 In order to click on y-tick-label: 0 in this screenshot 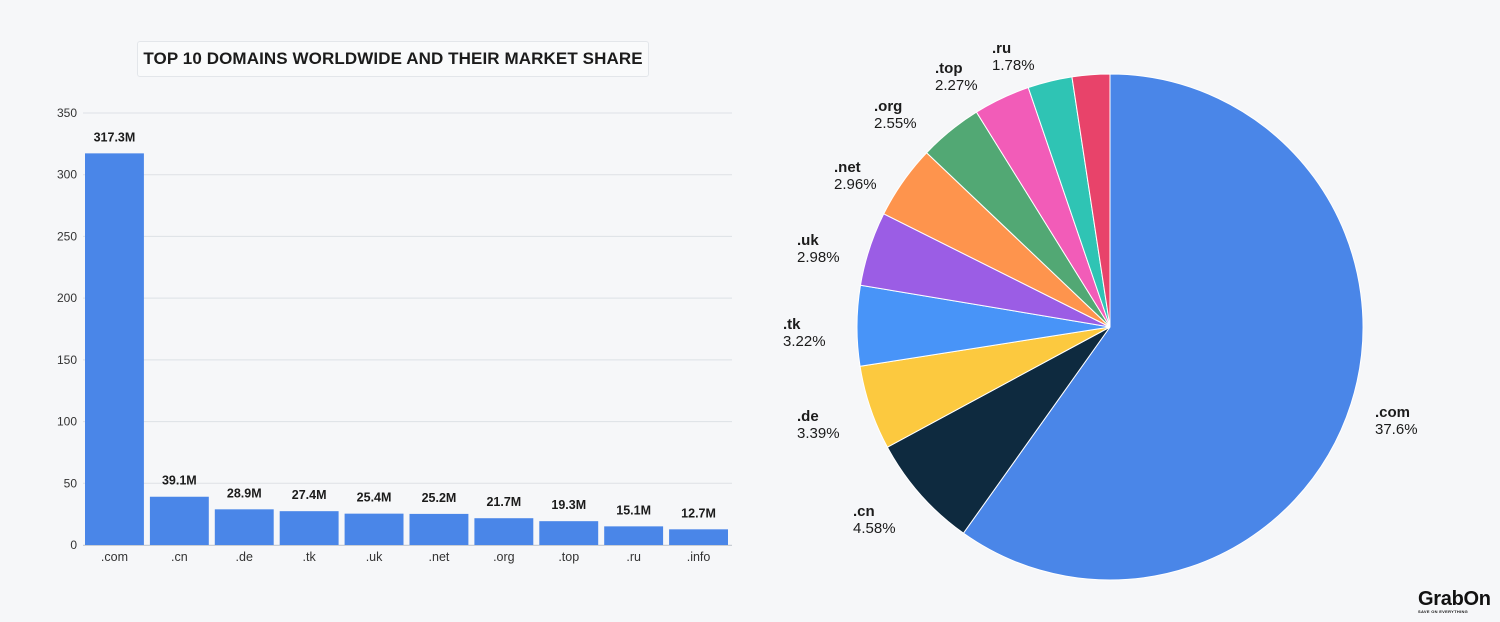, I will do `click(73, 545)`.